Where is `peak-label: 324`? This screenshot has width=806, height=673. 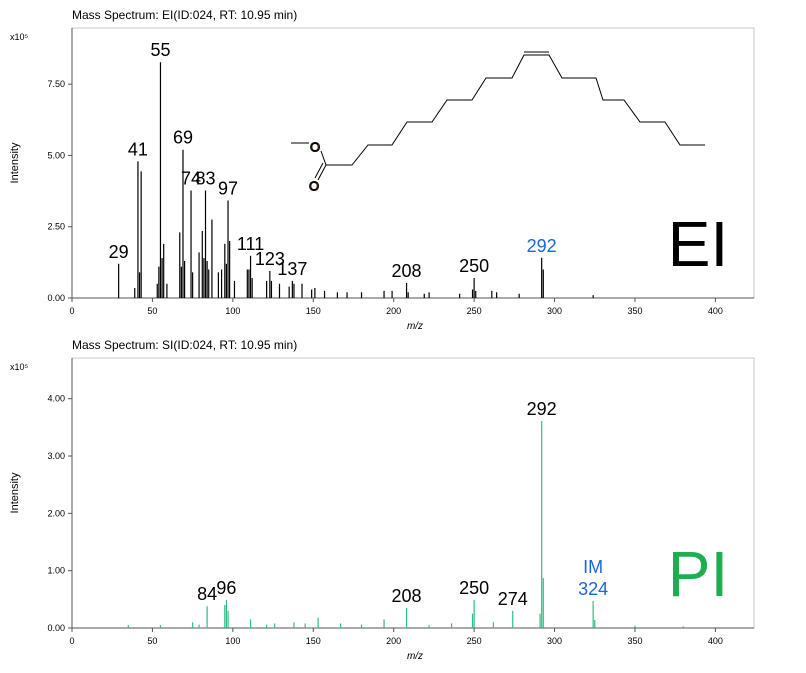
peak-label: 324 is located at coordinates (593, 589).